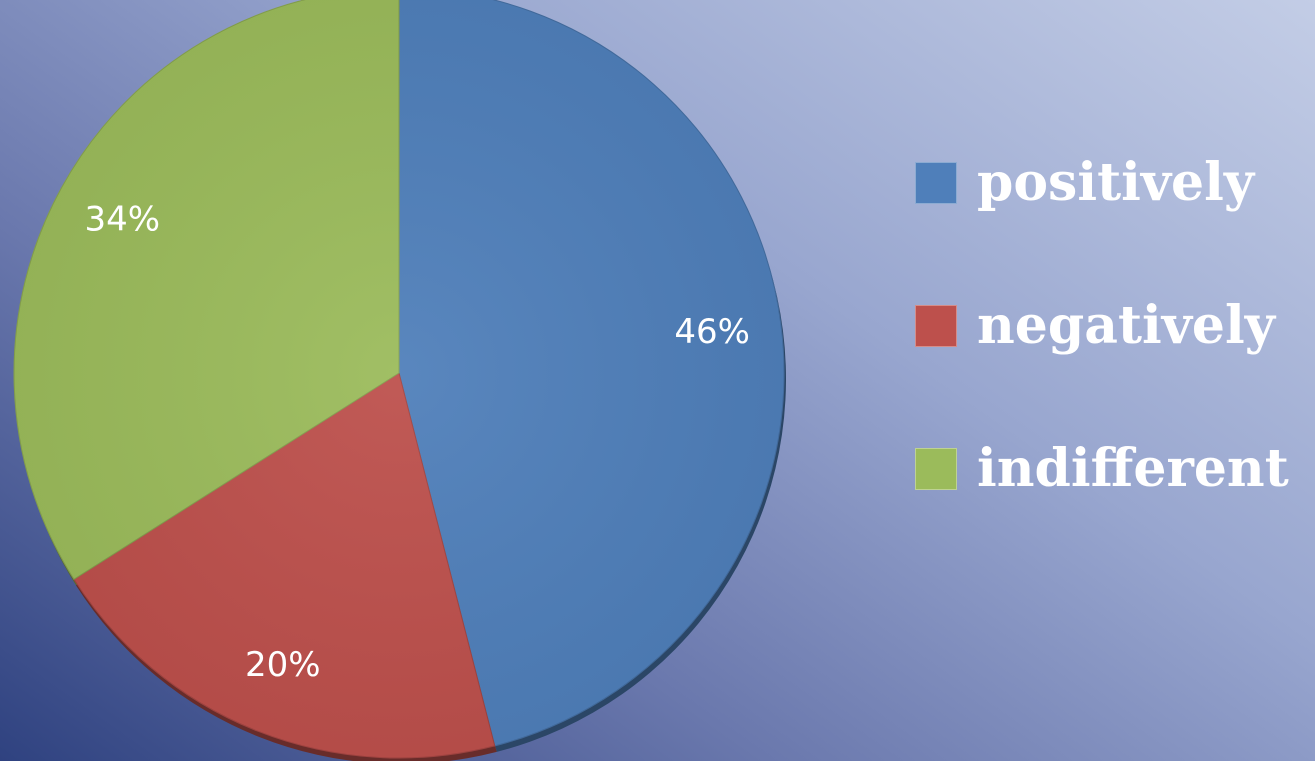  Describe the element at coordinates (936, 326) in the screenshot. I see `legend-swatch-negatively` at that location.